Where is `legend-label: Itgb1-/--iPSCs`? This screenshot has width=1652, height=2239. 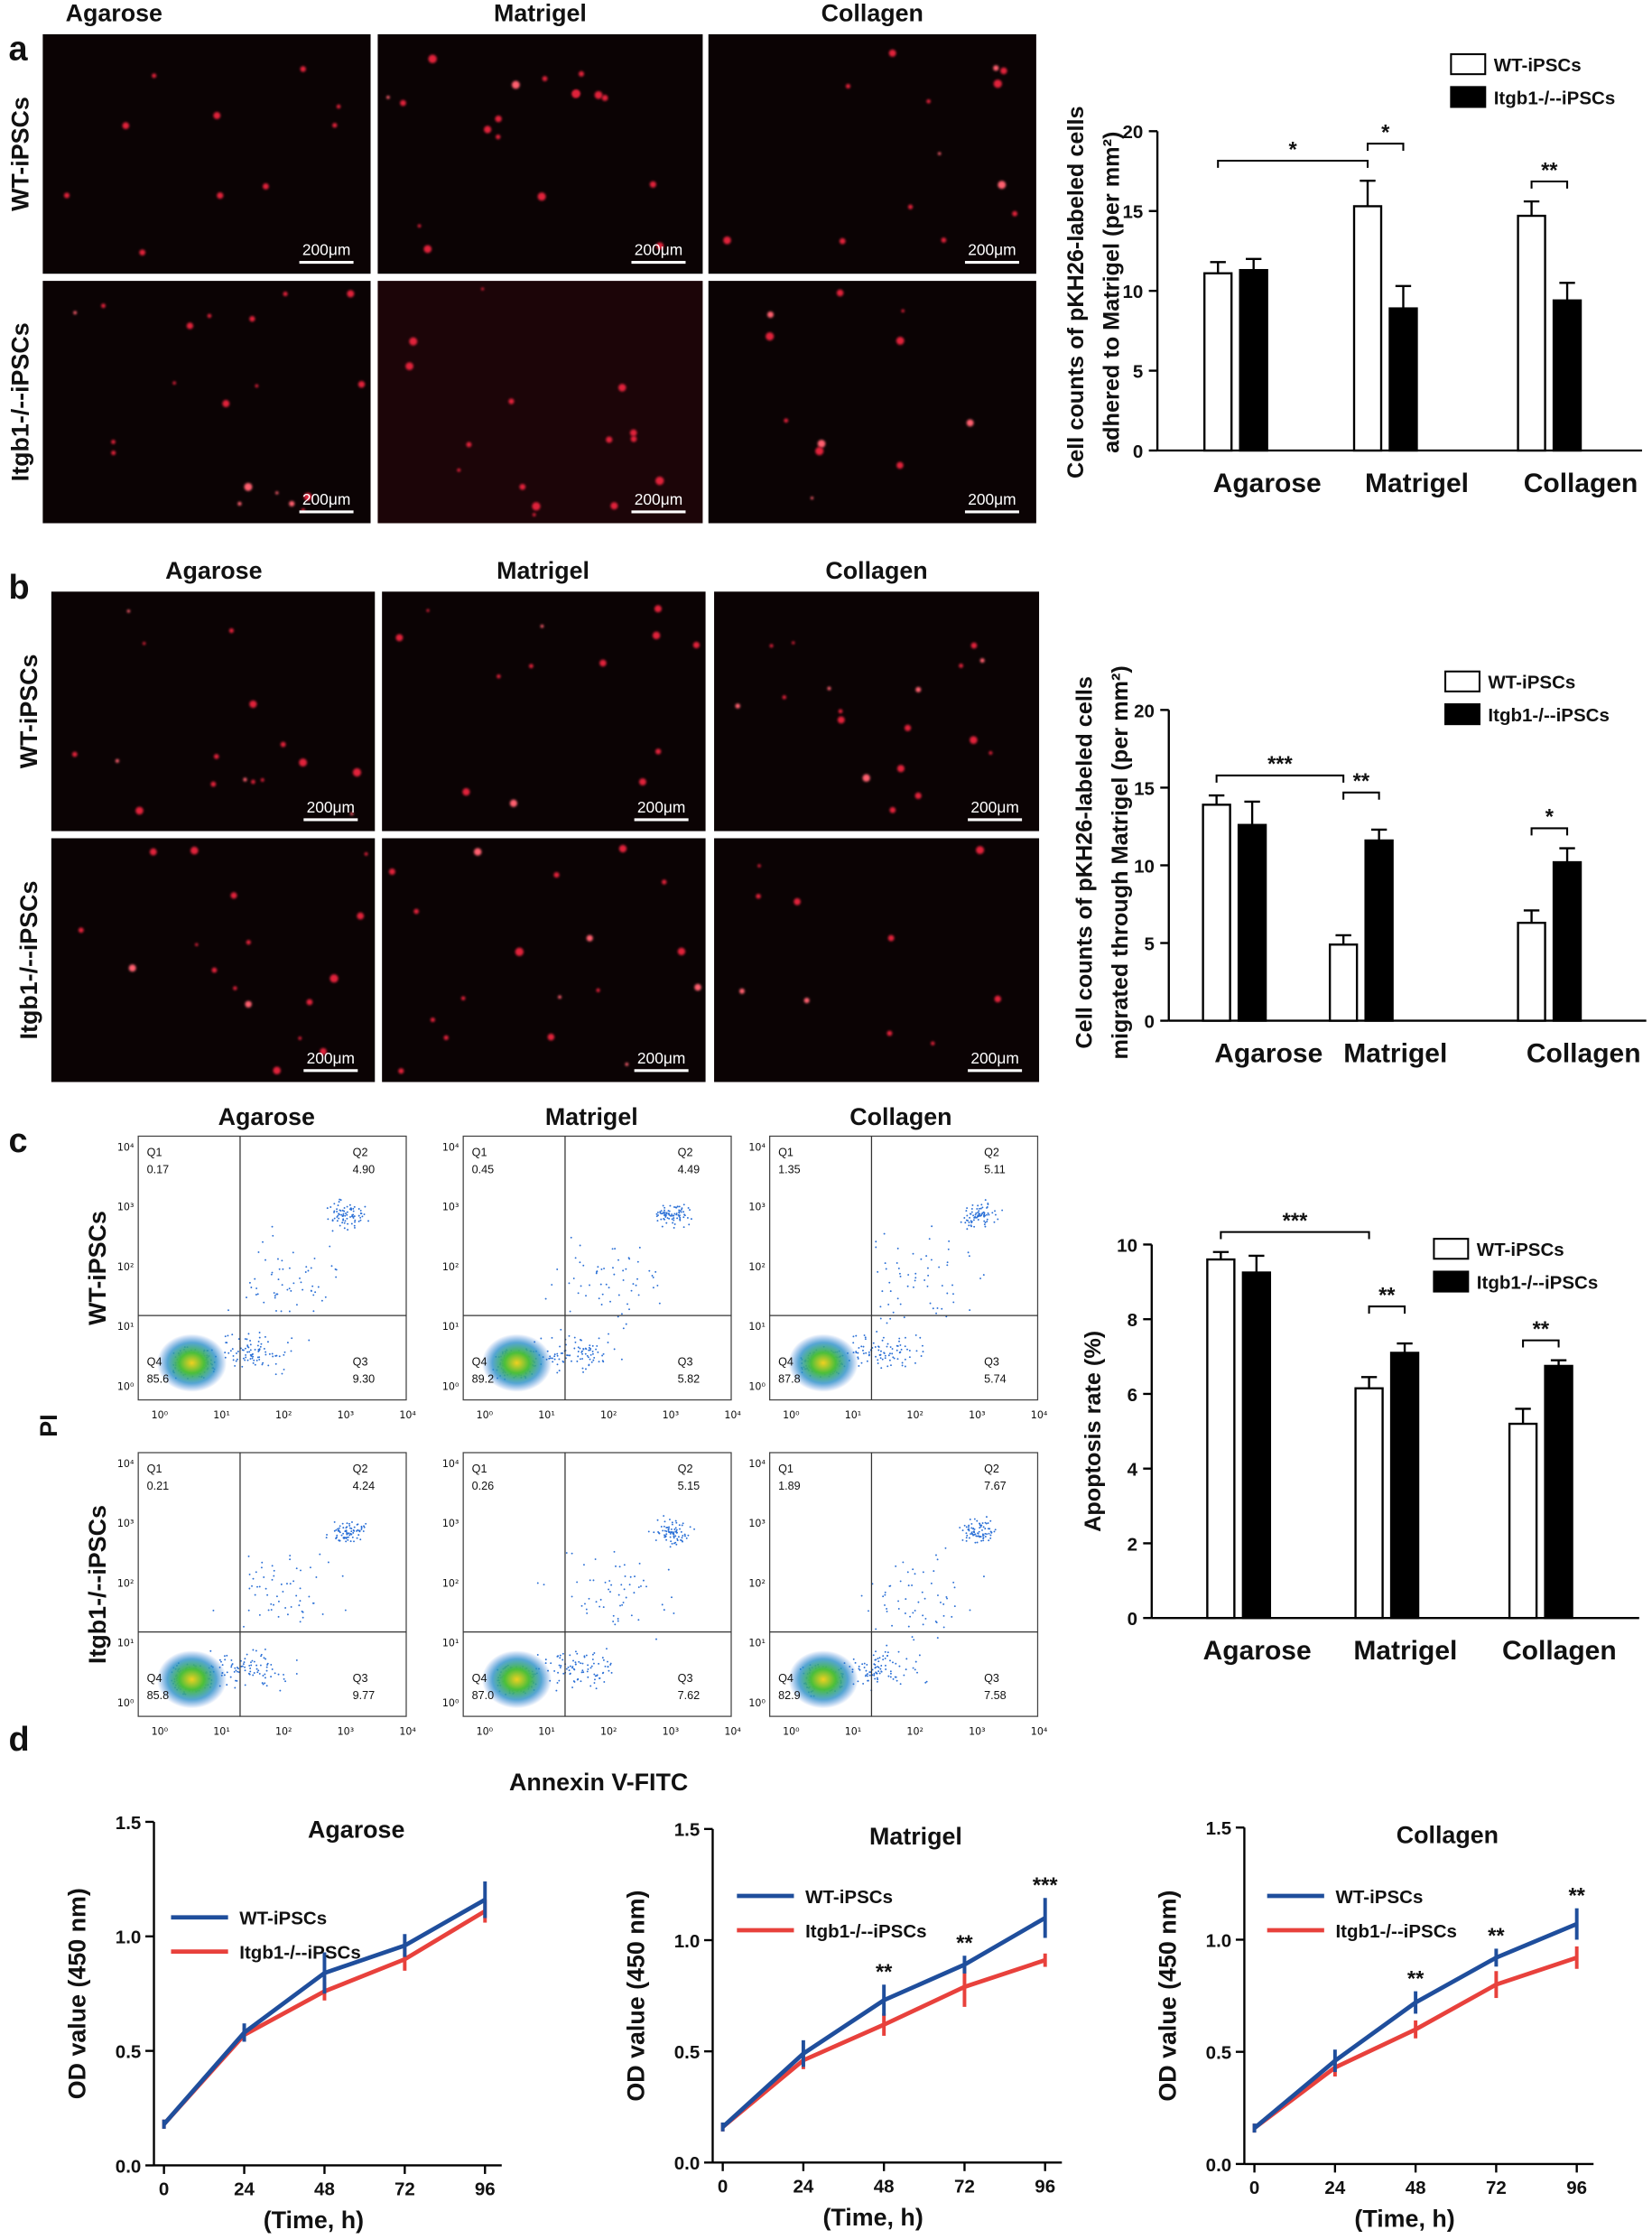
legend-label: Itgb1-/--iPSCs is located at coordinates (1549, 716).